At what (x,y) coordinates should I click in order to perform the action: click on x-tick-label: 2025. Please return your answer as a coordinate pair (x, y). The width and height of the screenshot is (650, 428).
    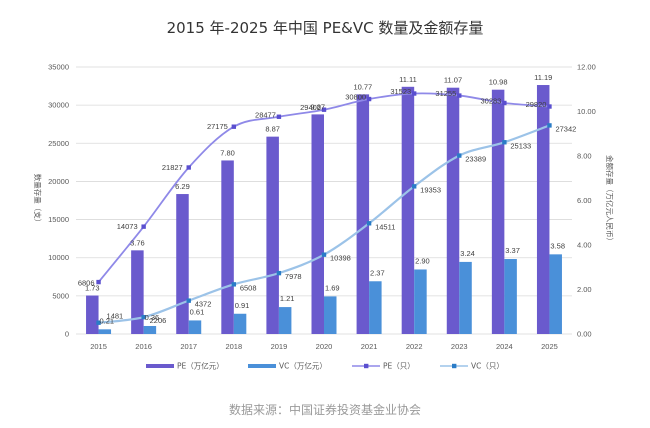
    Looking at the image, I should click on (549, 346).